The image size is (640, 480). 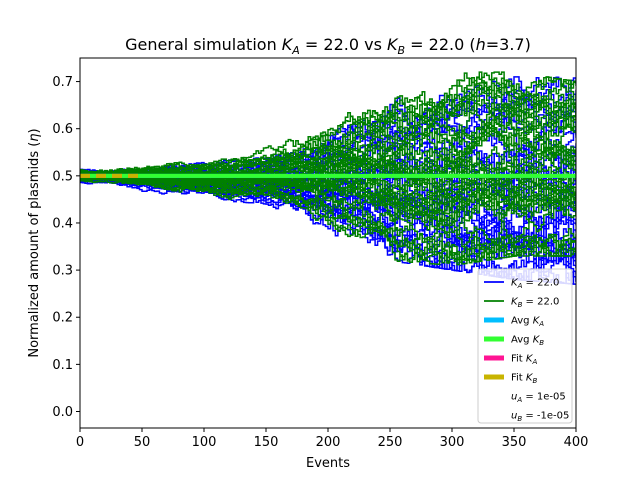 I want to click on legend-box, so click(x=525, y=346).